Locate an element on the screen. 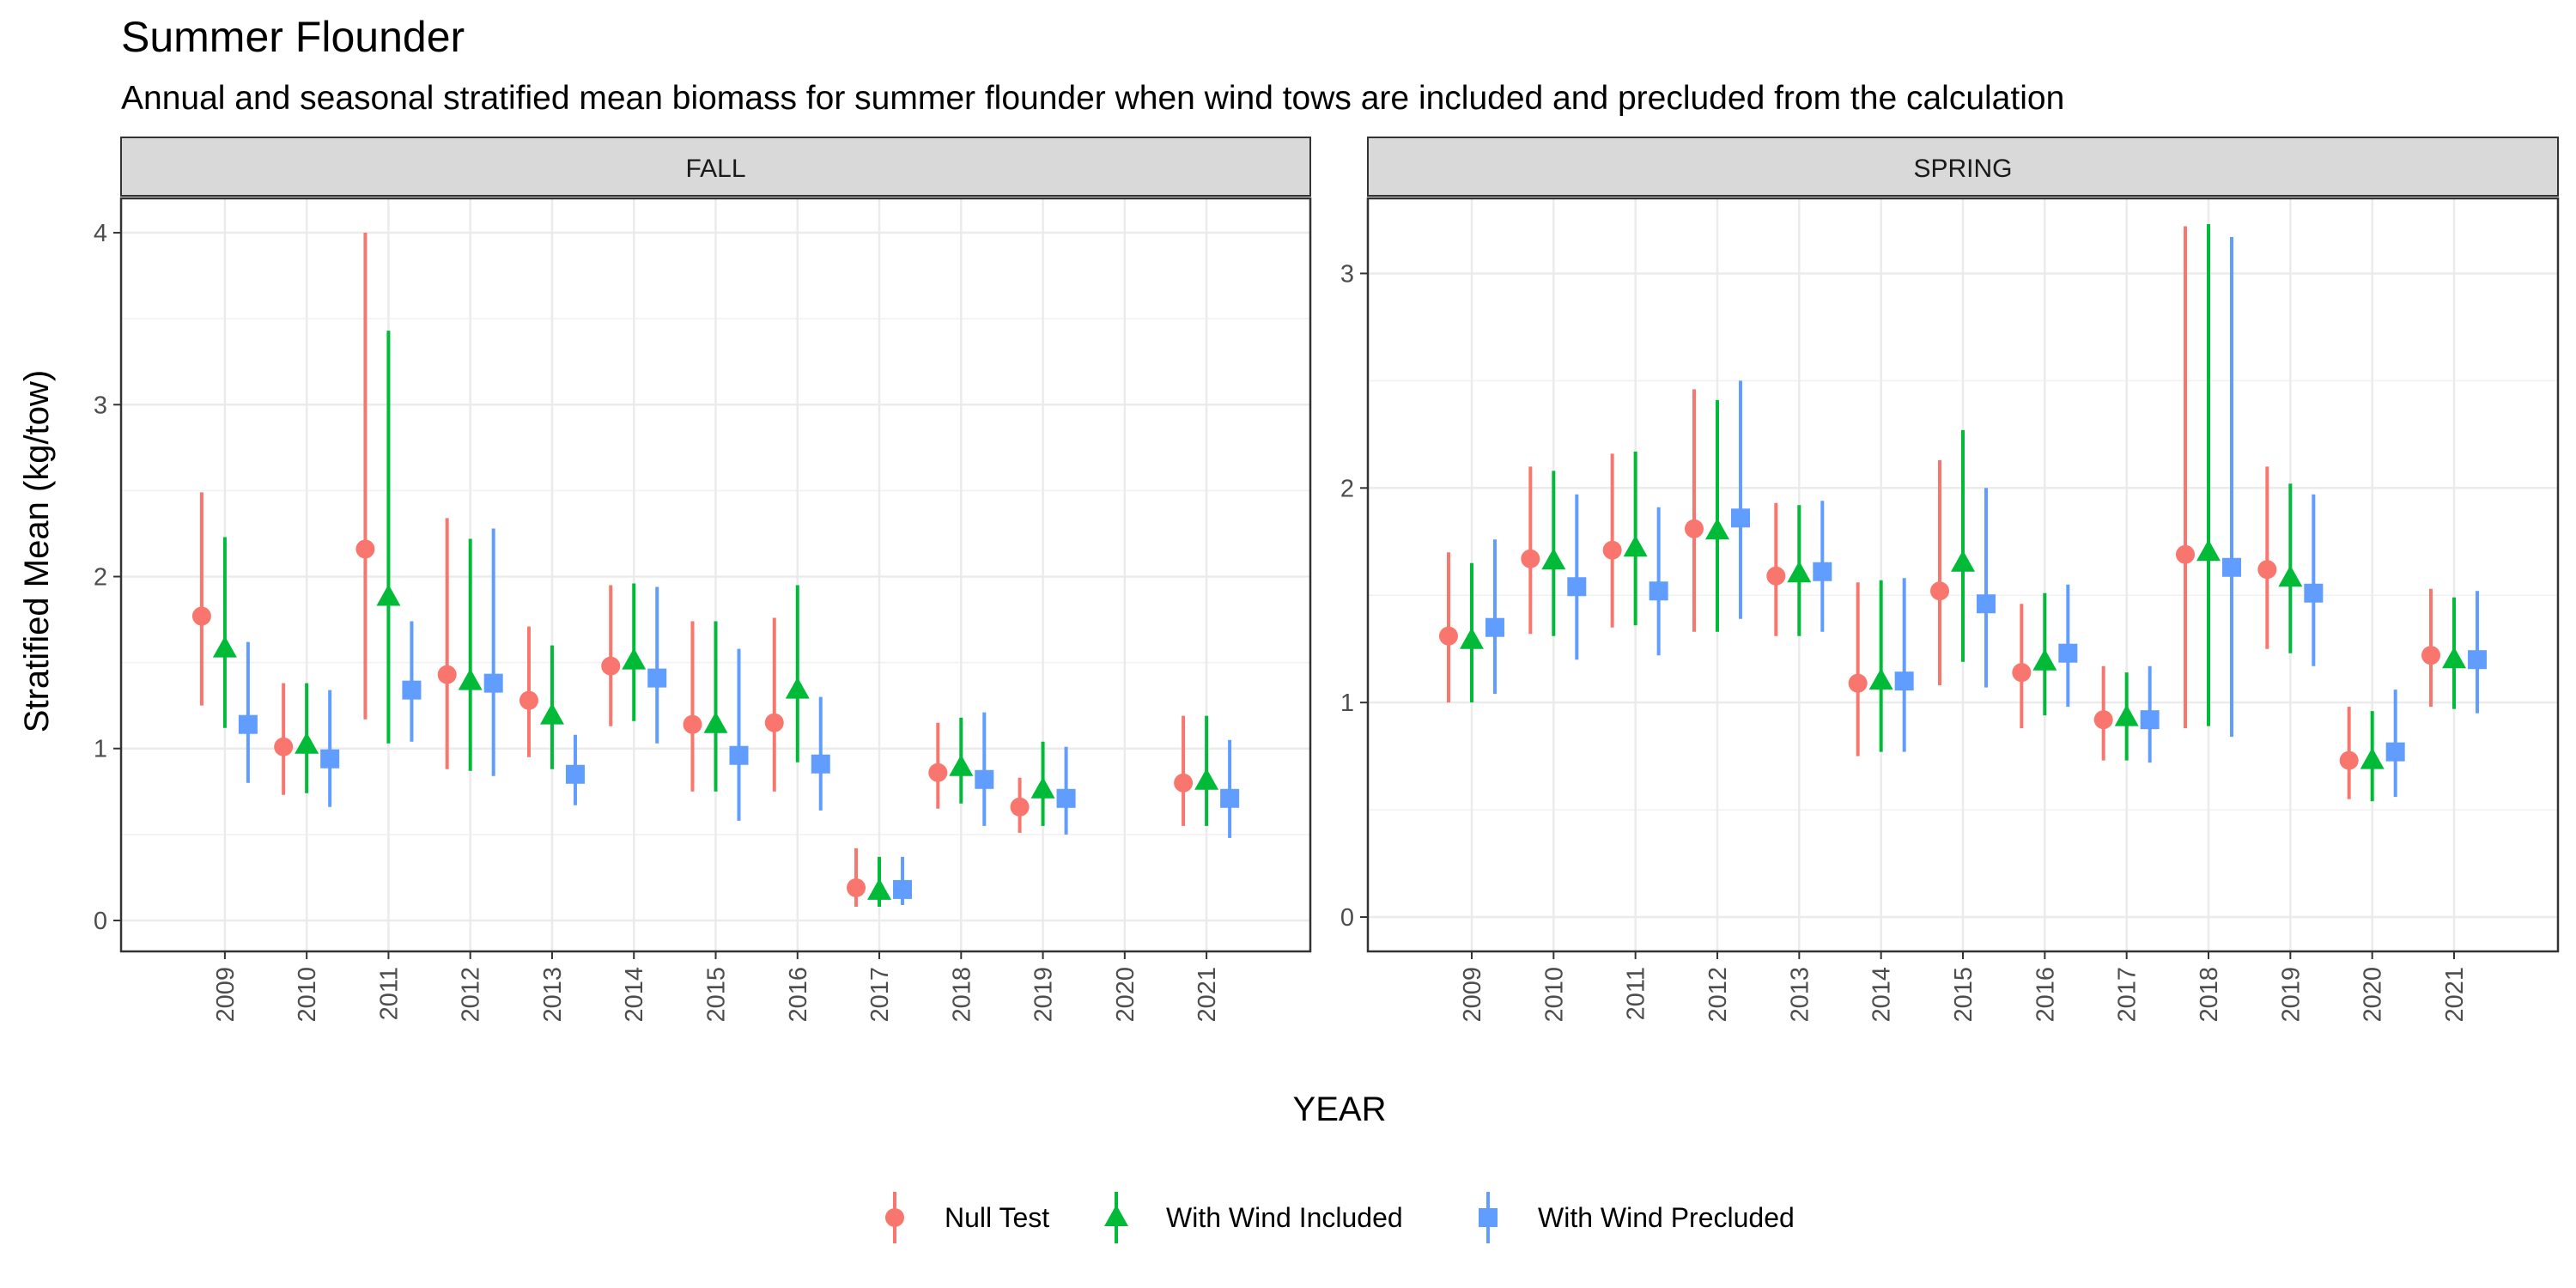 Image resolution: width=2576 pixels, height=1288 pixels. y-axis-title: Stratified Mean (kg/tow) is located at coordinates (37, 551).